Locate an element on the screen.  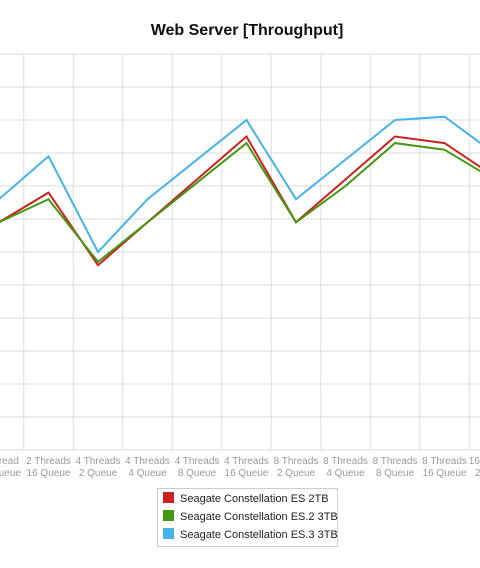
legend-label: Seagate Constellation ES.3 3TB is located at coordinates (259, 535).